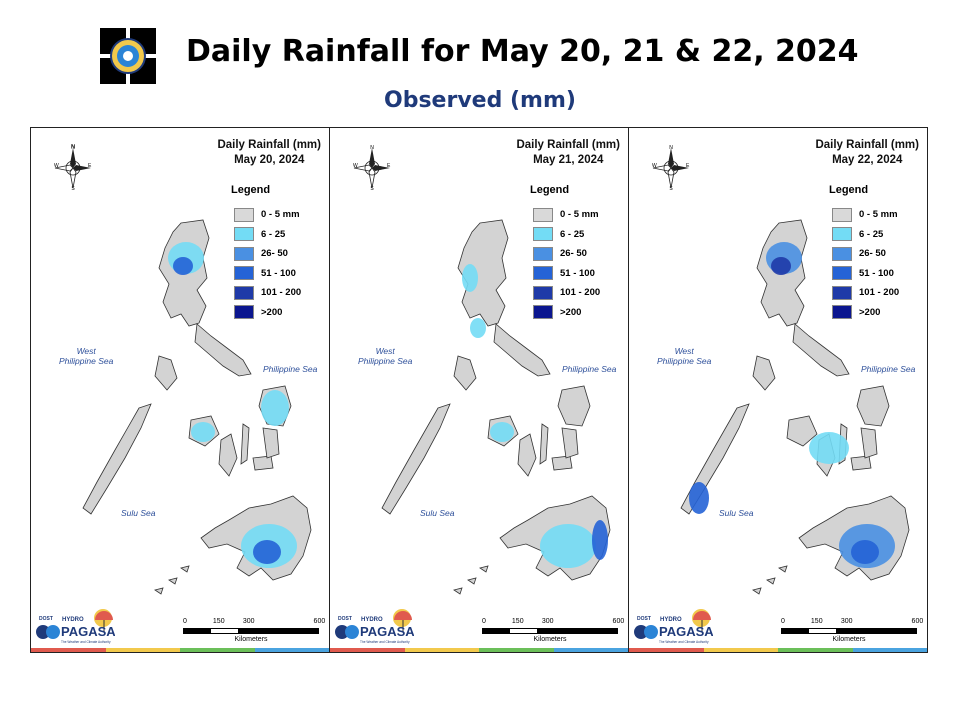  I want to click on panel-date: May 20, 2024, so click(269, 160).